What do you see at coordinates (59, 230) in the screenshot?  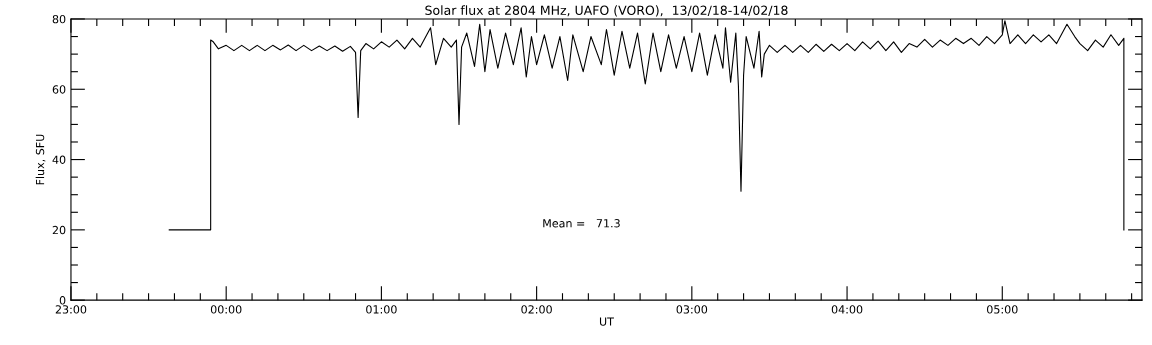 I see `y-tick-label: 20` at bounding box center [59, 230].